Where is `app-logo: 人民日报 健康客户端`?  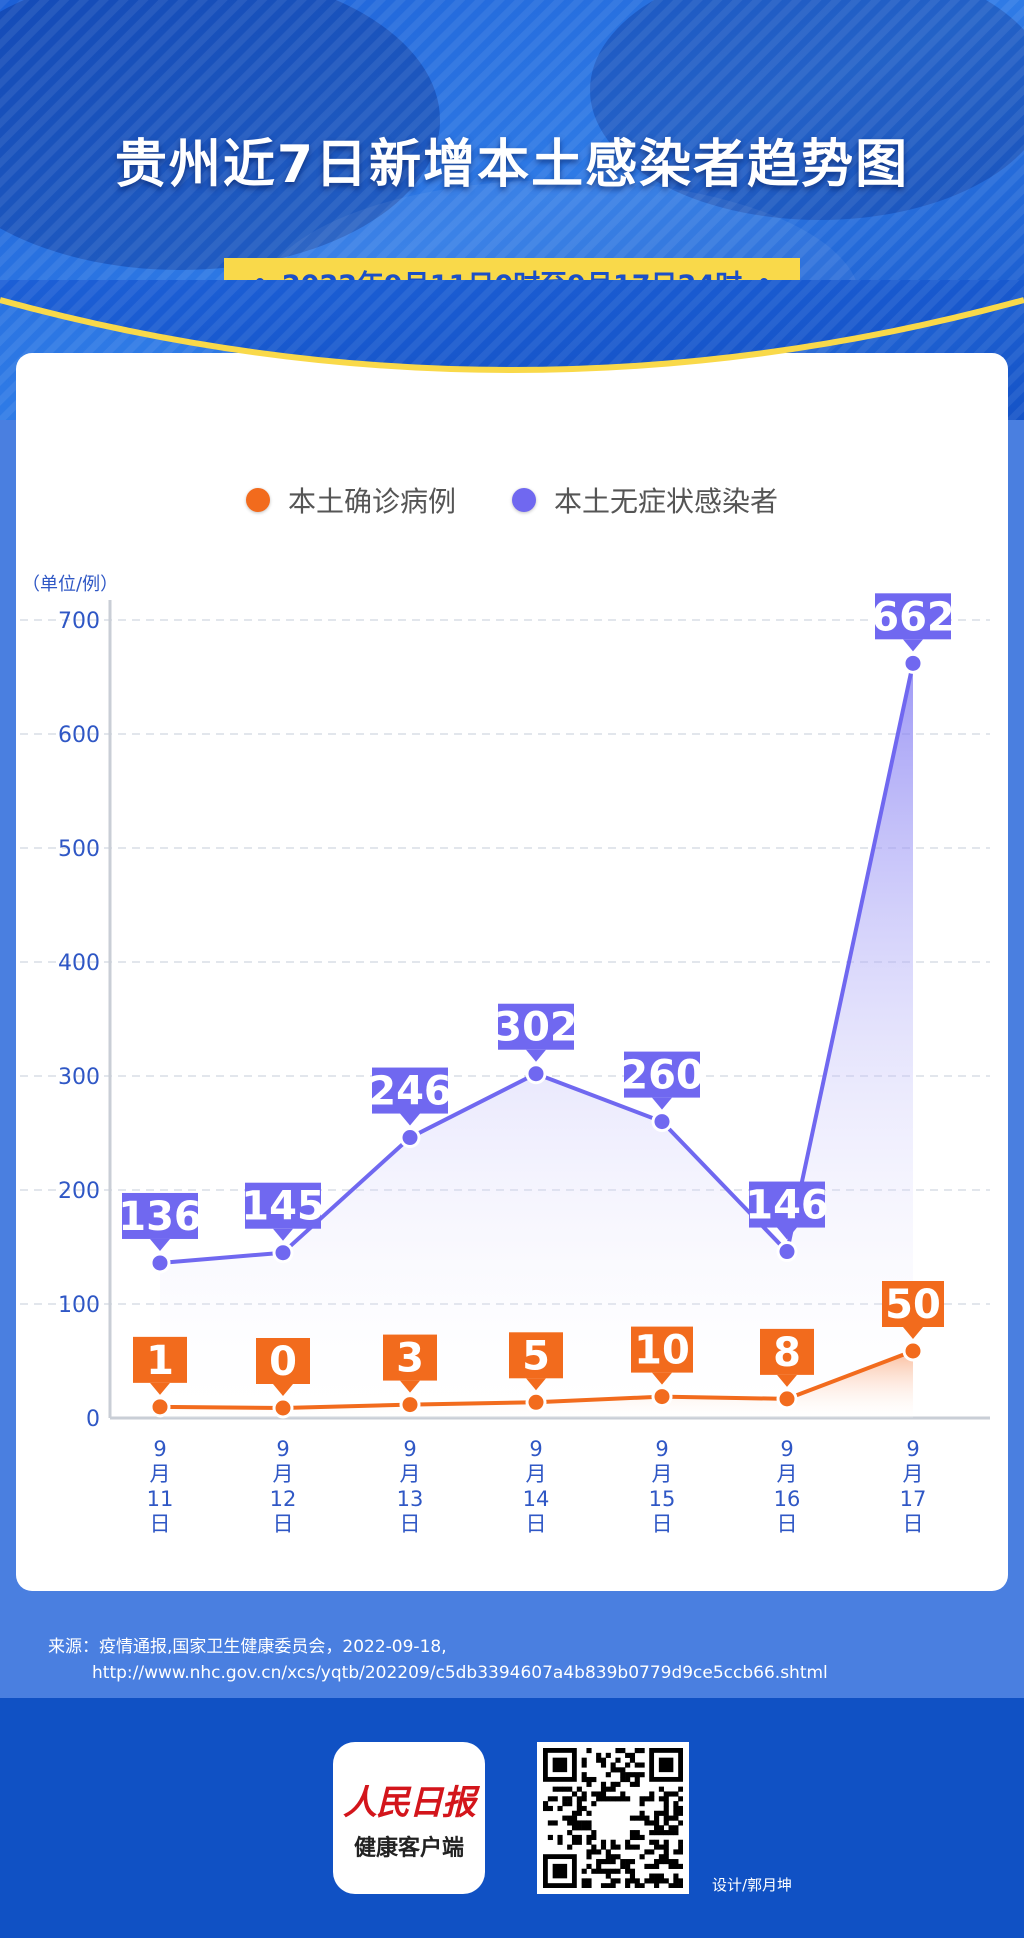 app-logo: 人民日报 健康客户端 is located at coordinates (409, 1818).